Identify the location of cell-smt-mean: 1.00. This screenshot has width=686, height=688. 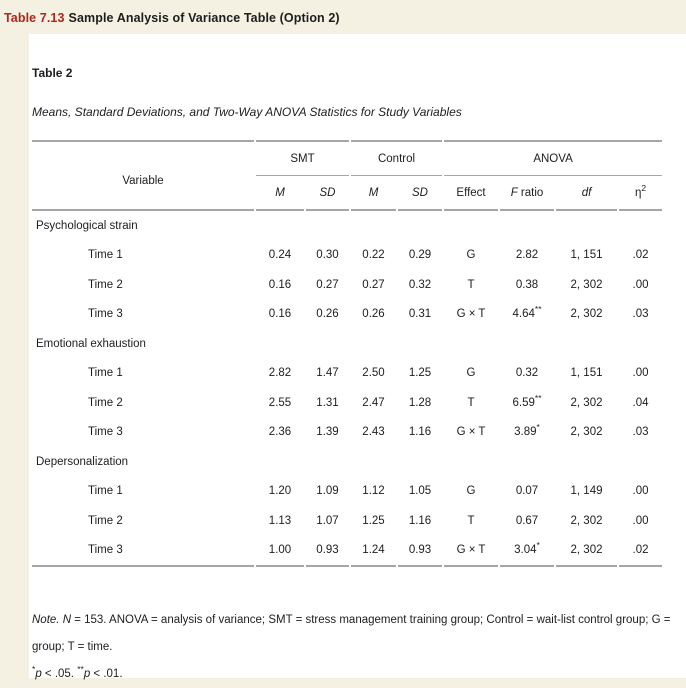
(280, 551).